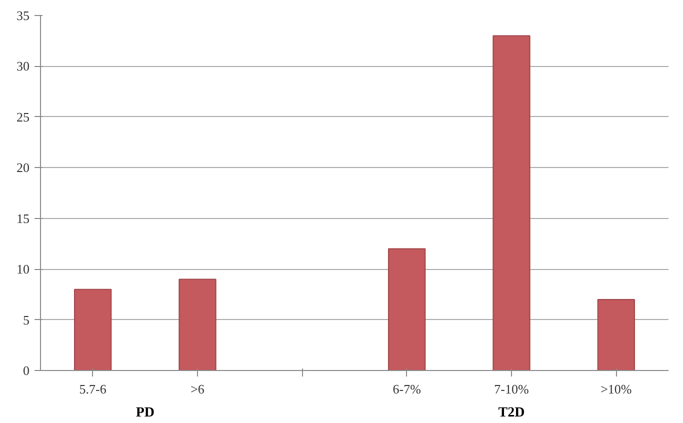 The image size is (683, 423). I want to click on x-tick-label: >6, so click(197, 389).